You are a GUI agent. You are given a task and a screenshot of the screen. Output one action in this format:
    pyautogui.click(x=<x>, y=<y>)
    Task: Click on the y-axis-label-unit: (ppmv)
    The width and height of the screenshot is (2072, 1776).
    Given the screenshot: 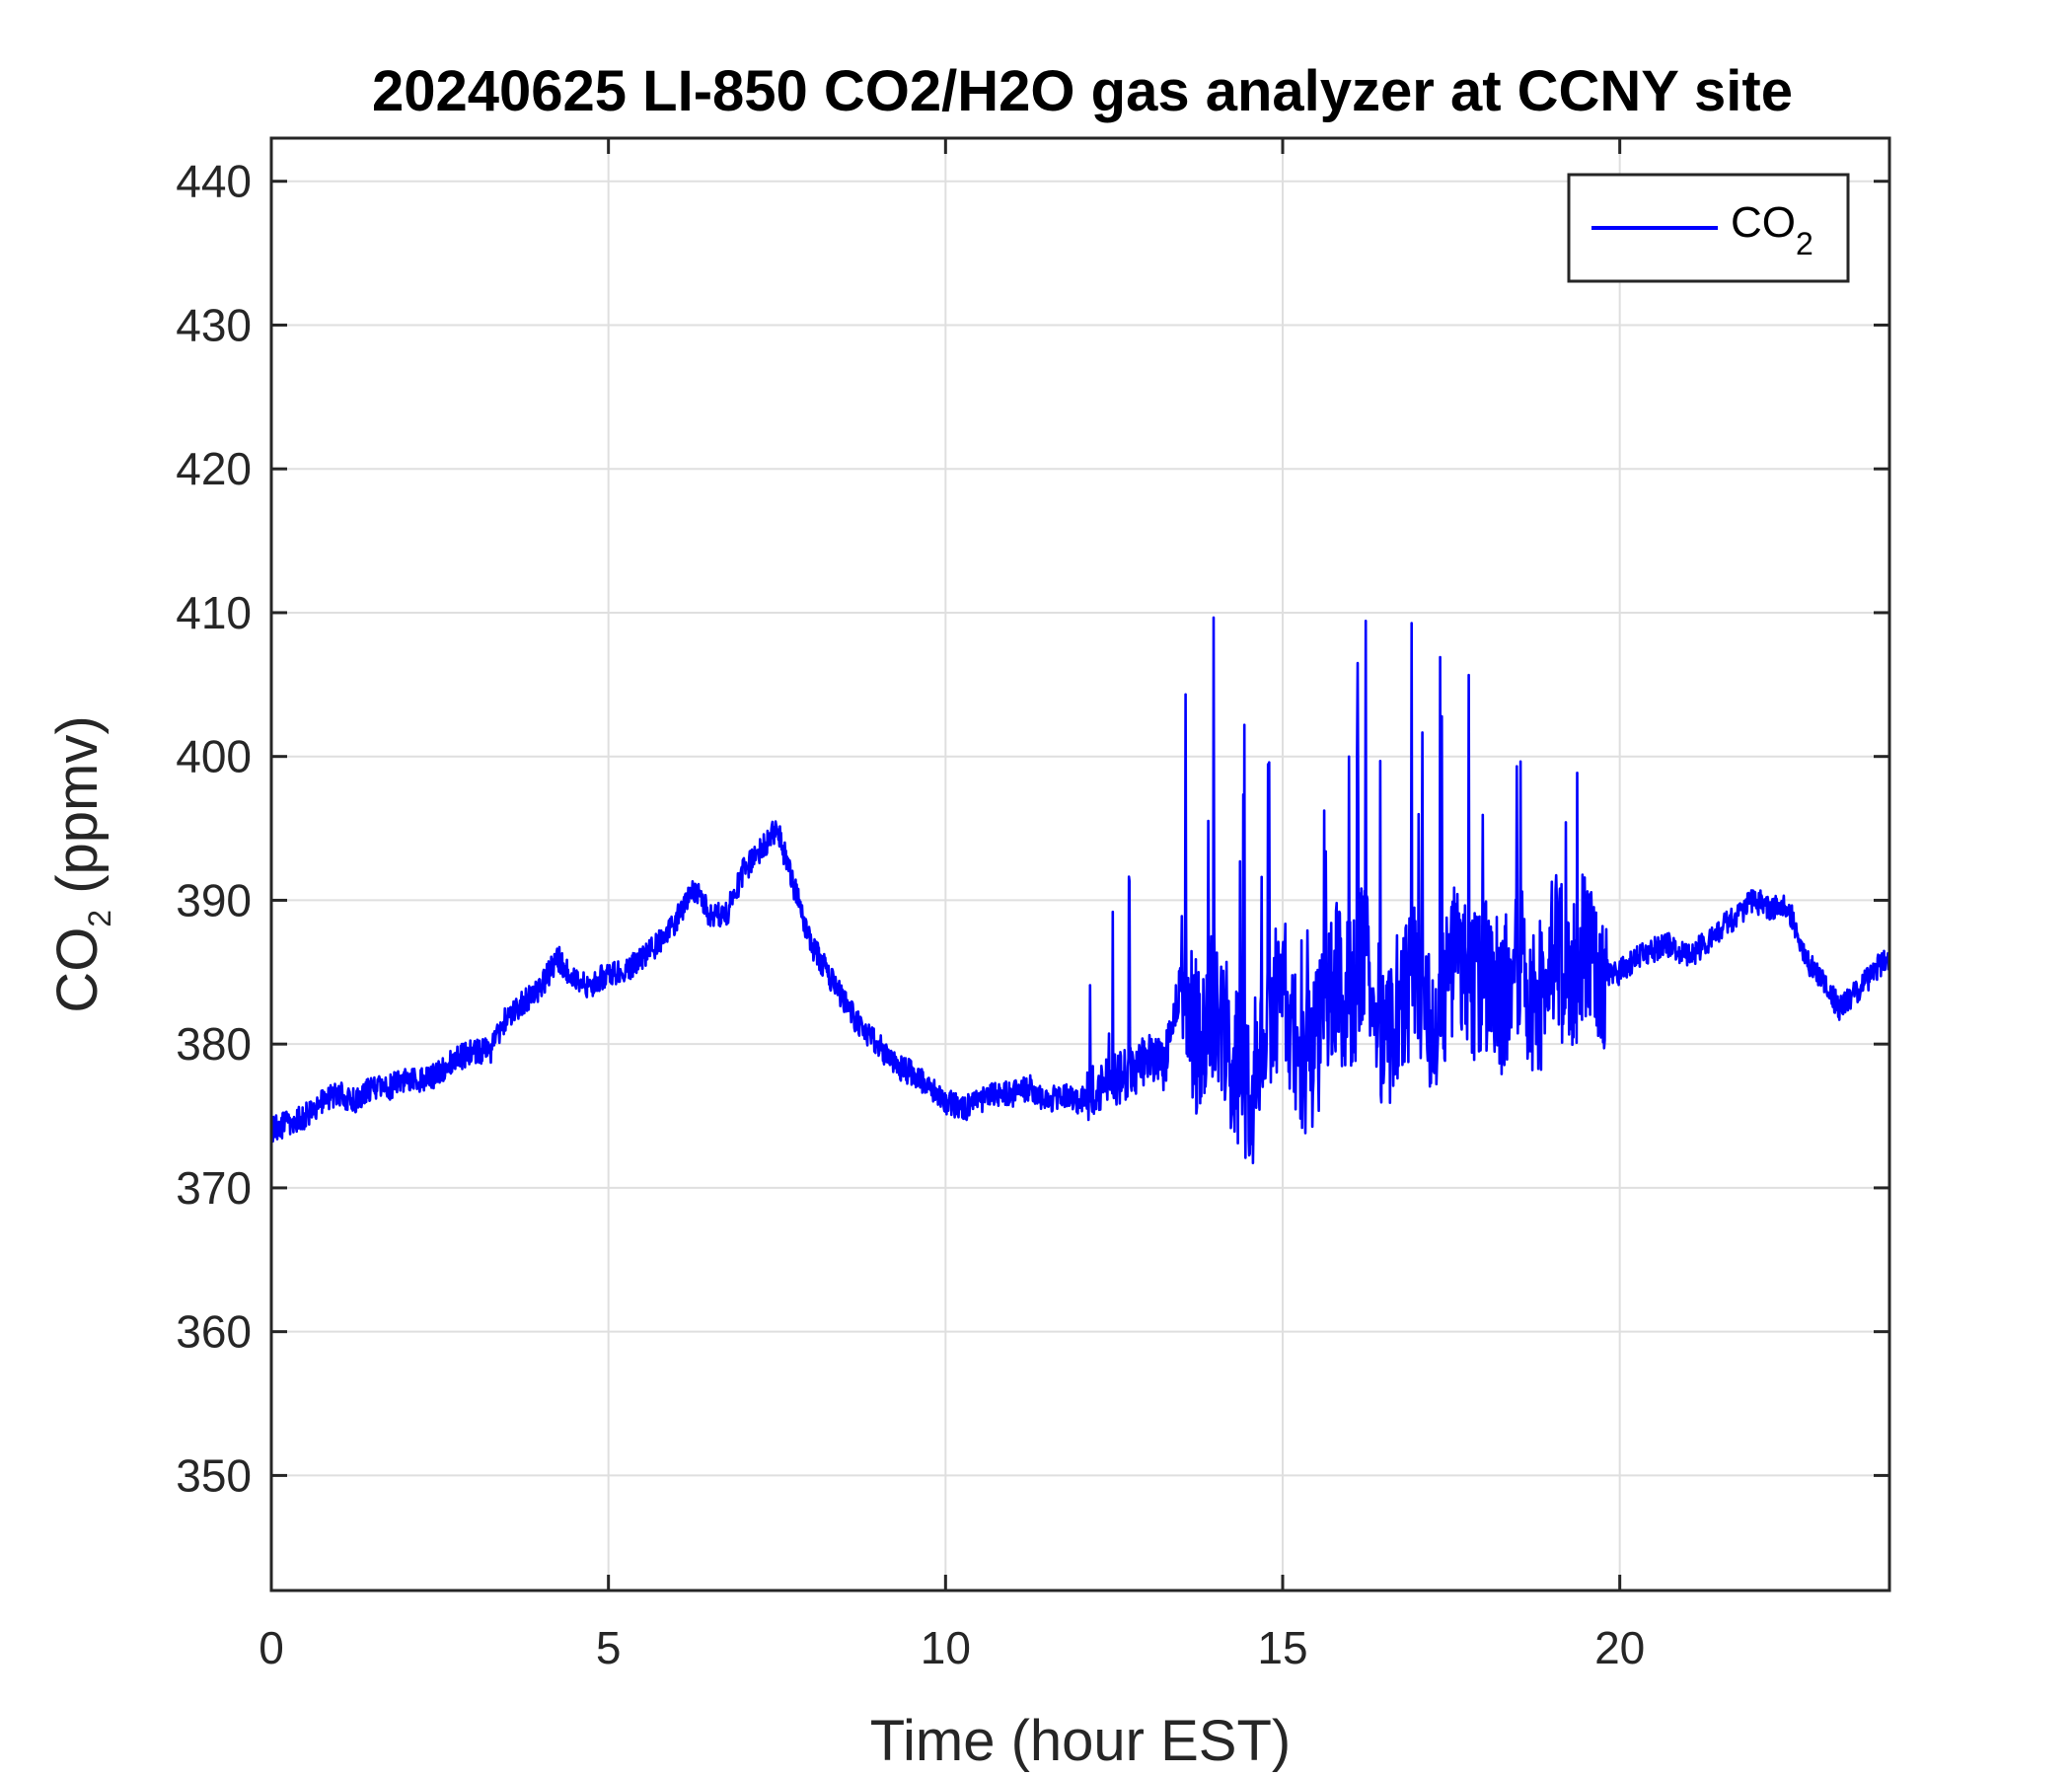 What is the action you would take?
    pyautogui.click(x=78, y=813)
    